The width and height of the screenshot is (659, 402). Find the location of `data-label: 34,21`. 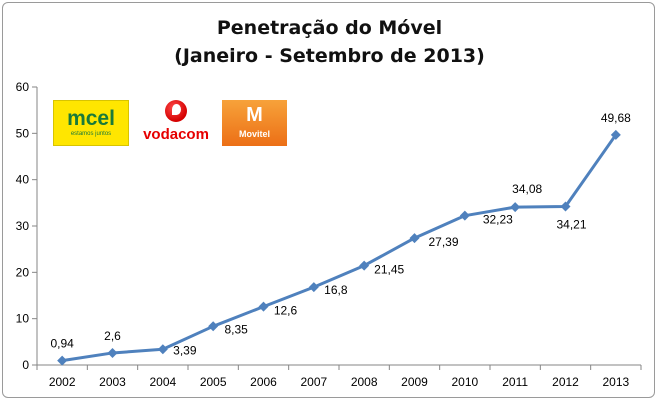

data-label: 34,21 is located at coordinates (571, 224).